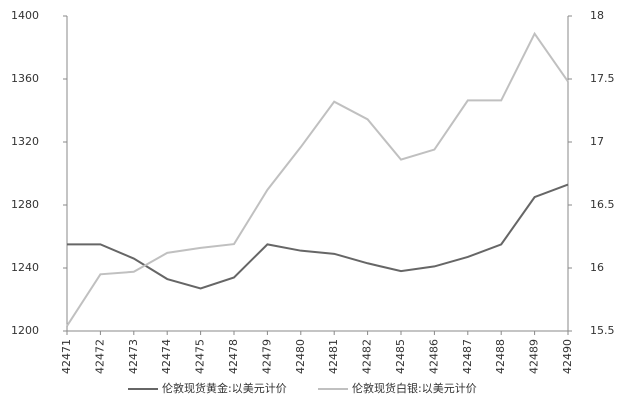 The width and height of the screenshot is (630, 407). What do you see at coordinates (25, 78) in the screenshot?
I see `y-tick-label: 1360` at bounding box center [25, 78].